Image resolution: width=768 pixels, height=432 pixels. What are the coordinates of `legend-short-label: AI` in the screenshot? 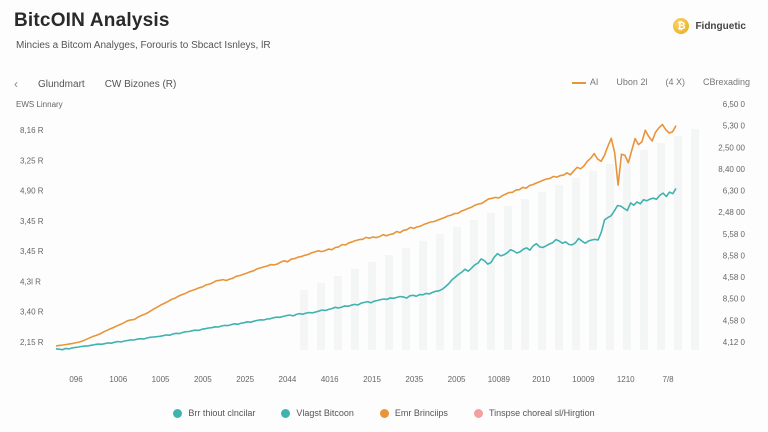 It's located at (594, 82).